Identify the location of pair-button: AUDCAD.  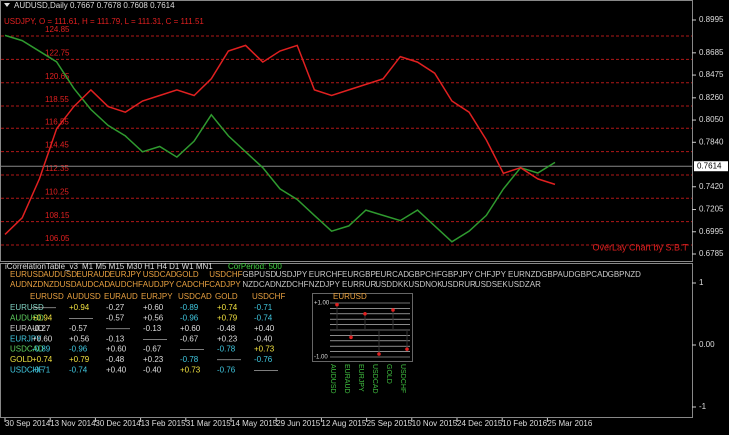
(93, 284).